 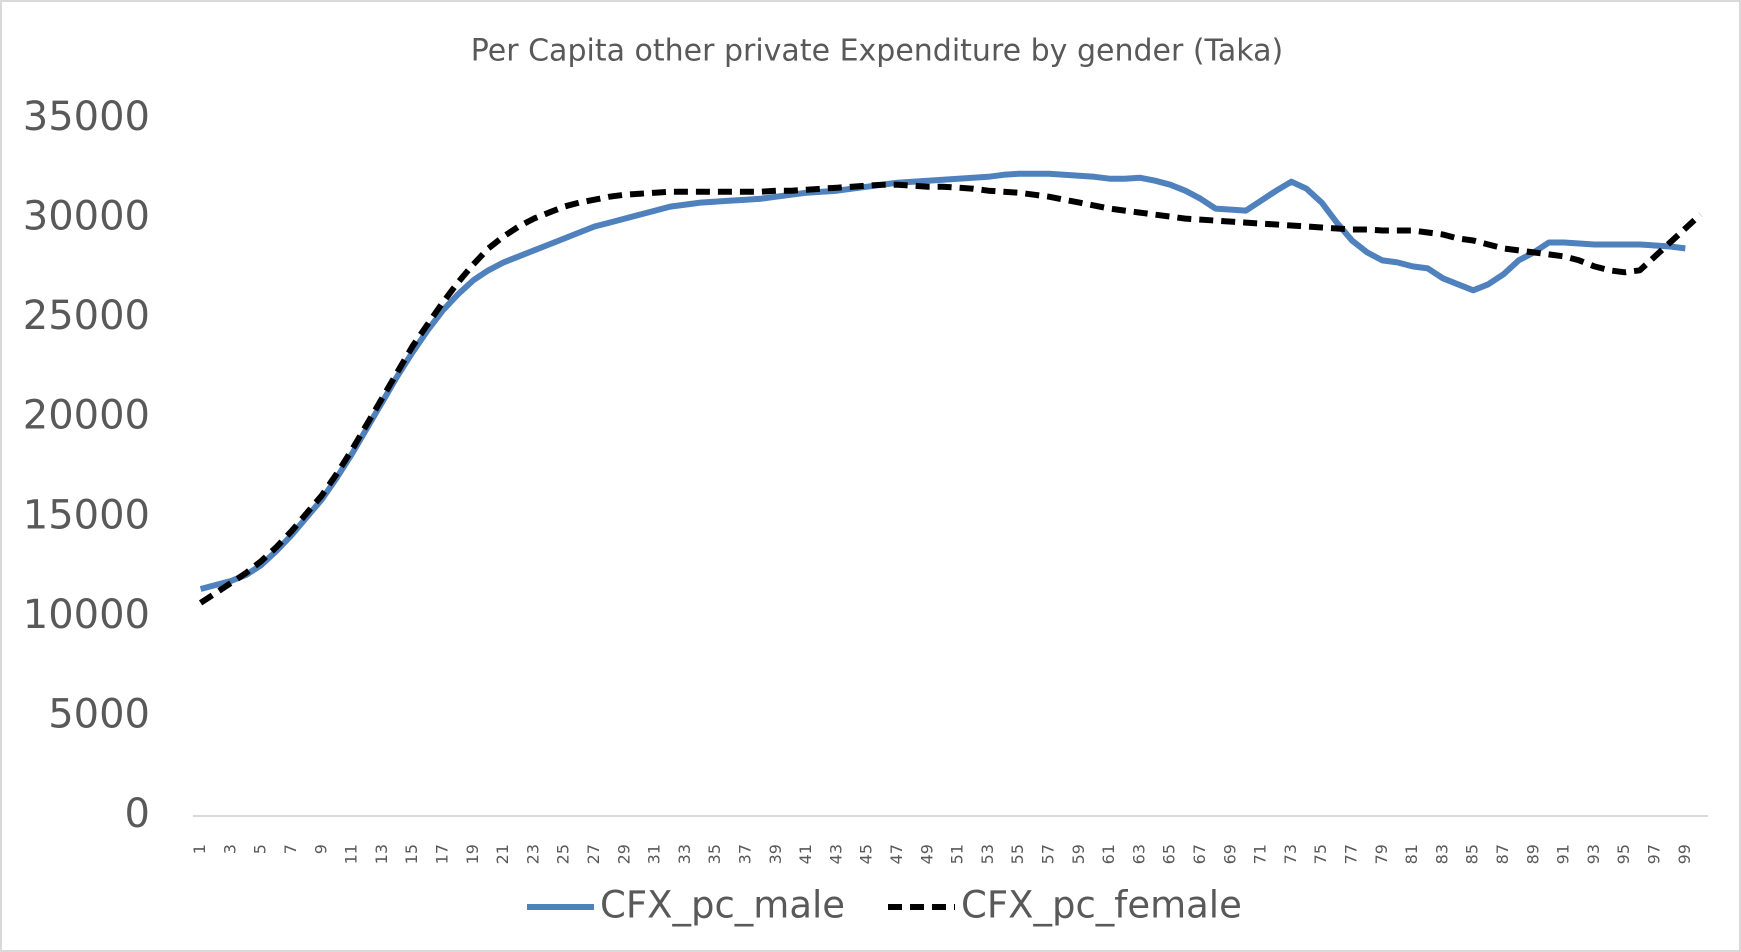 What do you see at coordinates (532, 854) in the screenshot?
I see `x-tick-label: 23` at bounding box center [532, 854].